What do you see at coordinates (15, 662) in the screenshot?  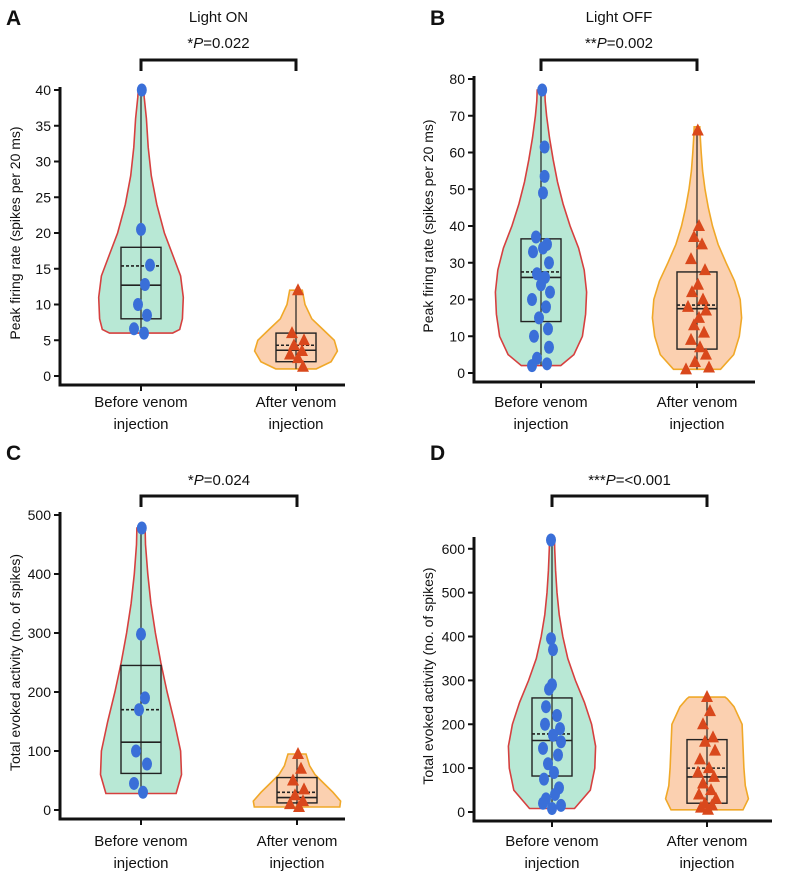 I see `y-axis-label: Total evoked activity (no. of spikes)` at bounding box center [15, 662].